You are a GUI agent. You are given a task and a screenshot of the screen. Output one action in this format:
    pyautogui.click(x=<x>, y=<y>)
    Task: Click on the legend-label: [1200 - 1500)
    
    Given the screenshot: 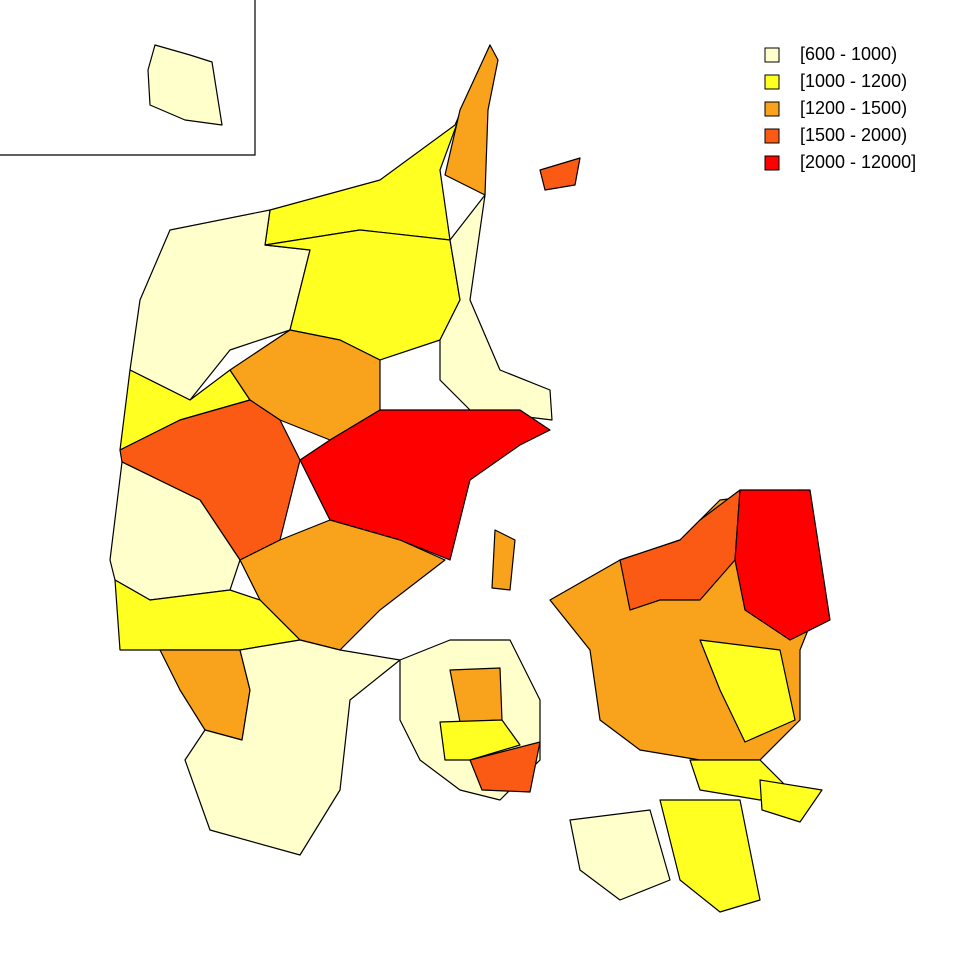 What is the action you would take?
    pyautogui.click(x=853, y=108)
    